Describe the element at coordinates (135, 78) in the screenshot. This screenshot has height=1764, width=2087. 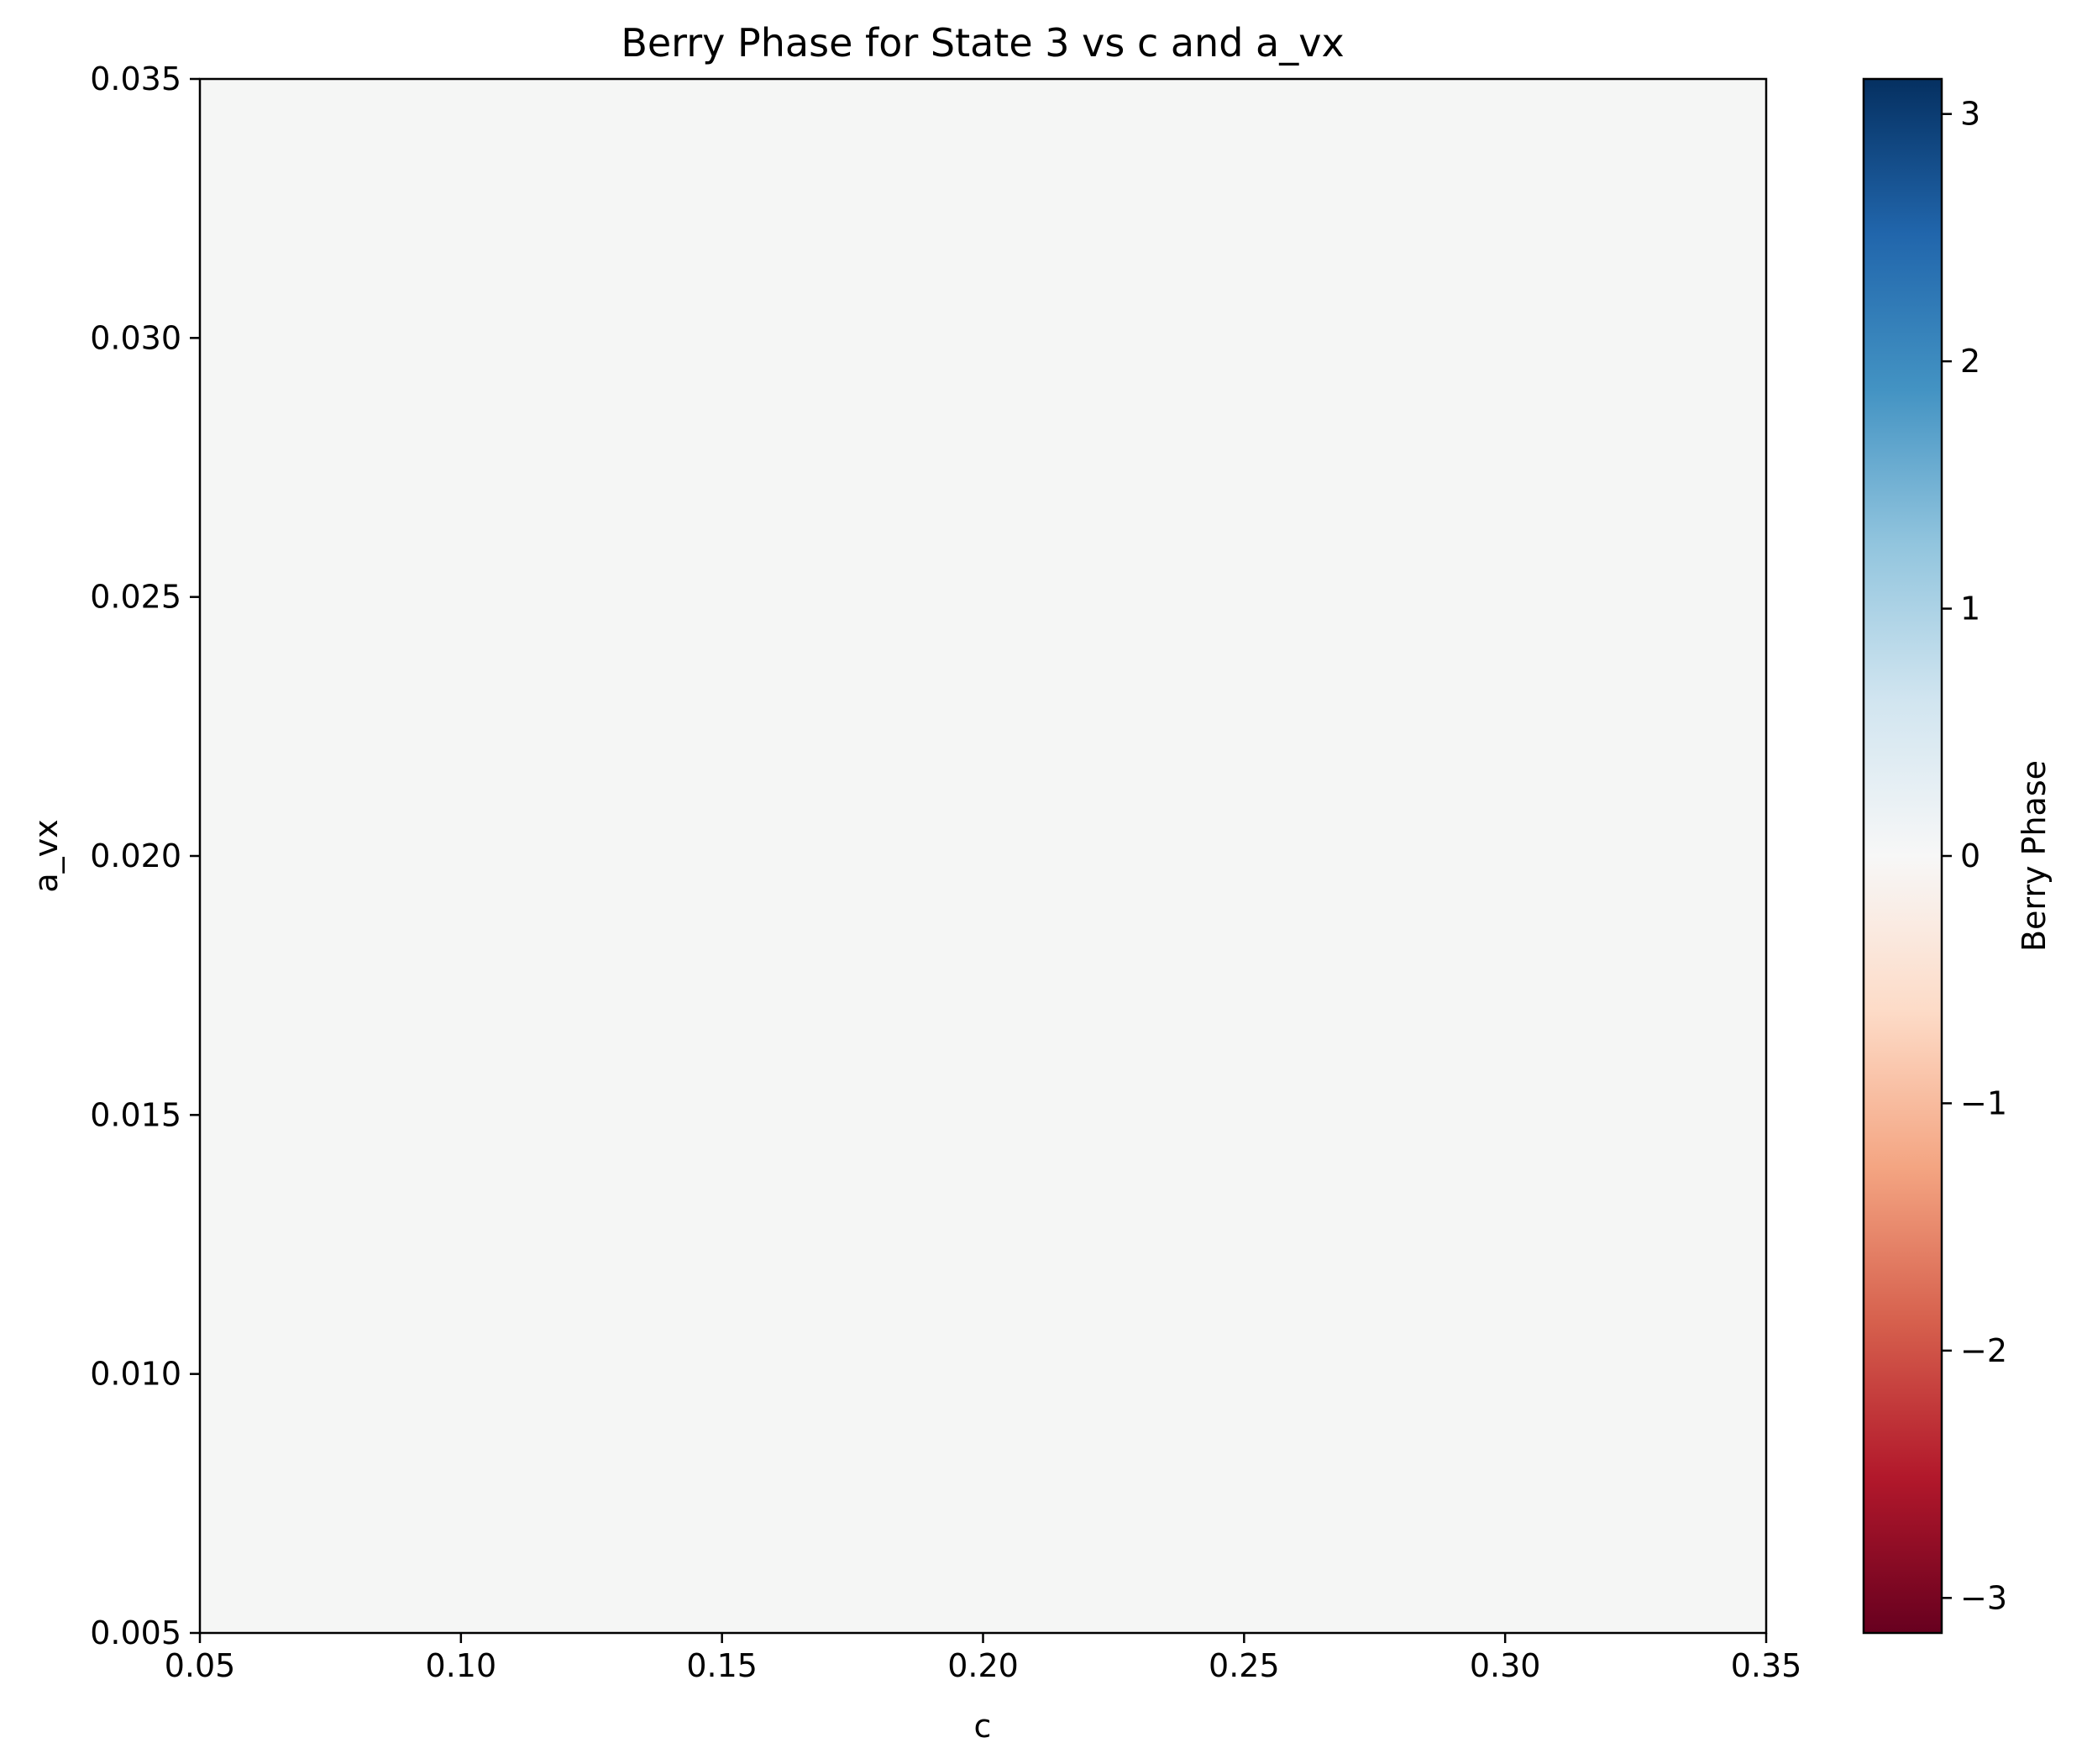
I see `y-tick-label: 0.035` at that location.